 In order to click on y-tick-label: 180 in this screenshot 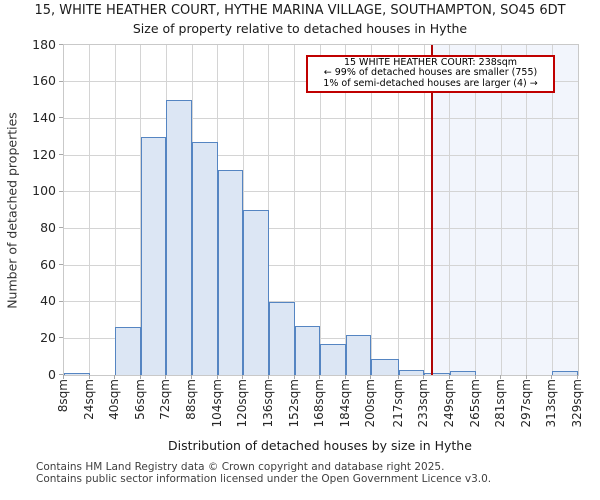, I will do `click(44, 44)`.